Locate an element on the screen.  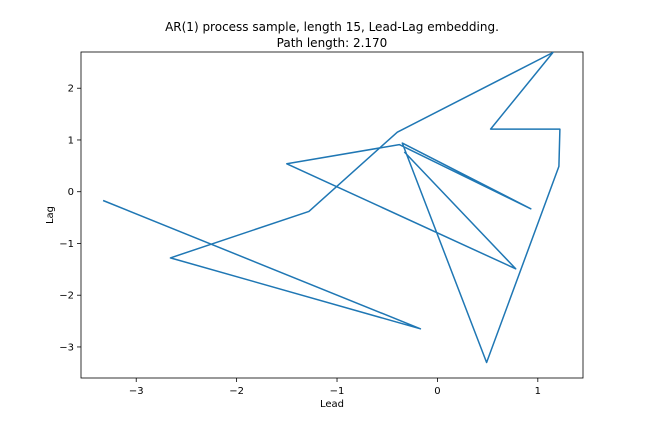
x-tick-label: −3 is located at coordinates (136, 391).